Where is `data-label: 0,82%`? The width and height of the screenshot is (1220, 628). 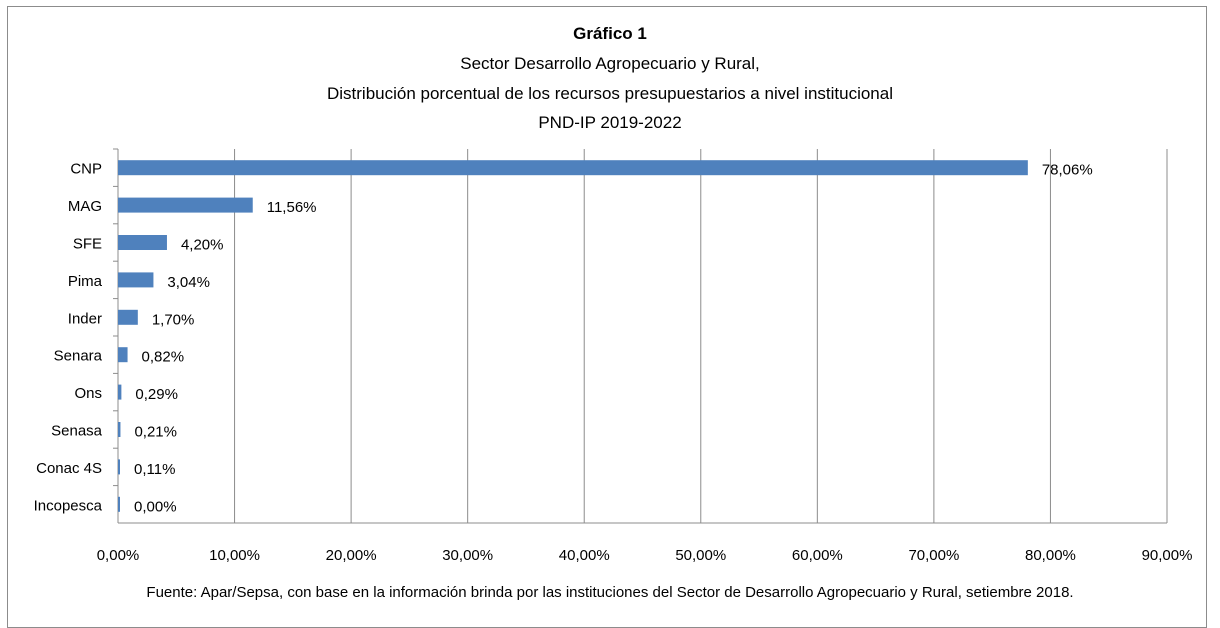 data-label: 0,82% is located at coordinates (163, 357).